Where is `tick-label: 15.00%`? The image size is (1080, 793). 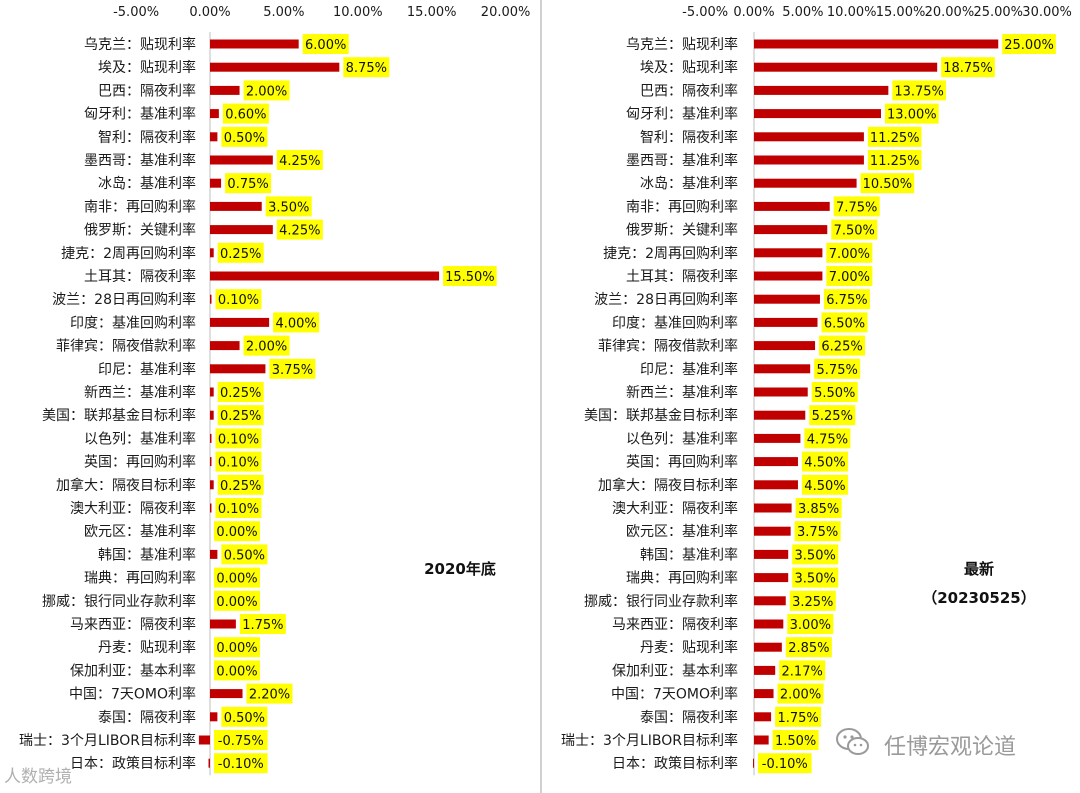
tick-label: 15.00% is located at coordinates (432, 12).